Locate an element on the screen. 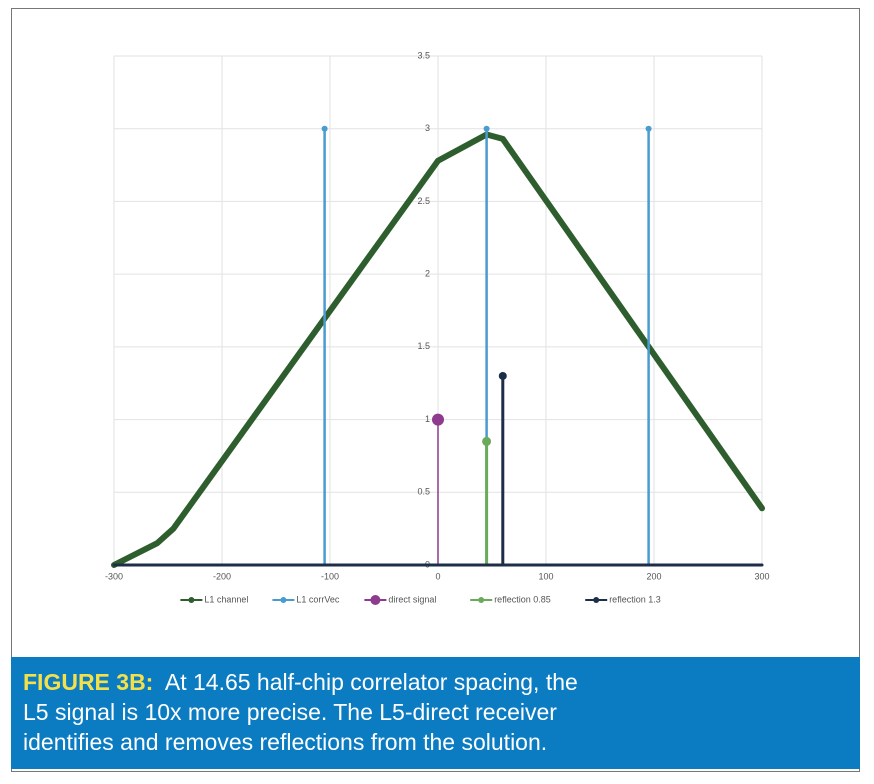 This screenshot has width=874, height=784. legend-label: L1 corrVec is located at coordinates (318, 599).